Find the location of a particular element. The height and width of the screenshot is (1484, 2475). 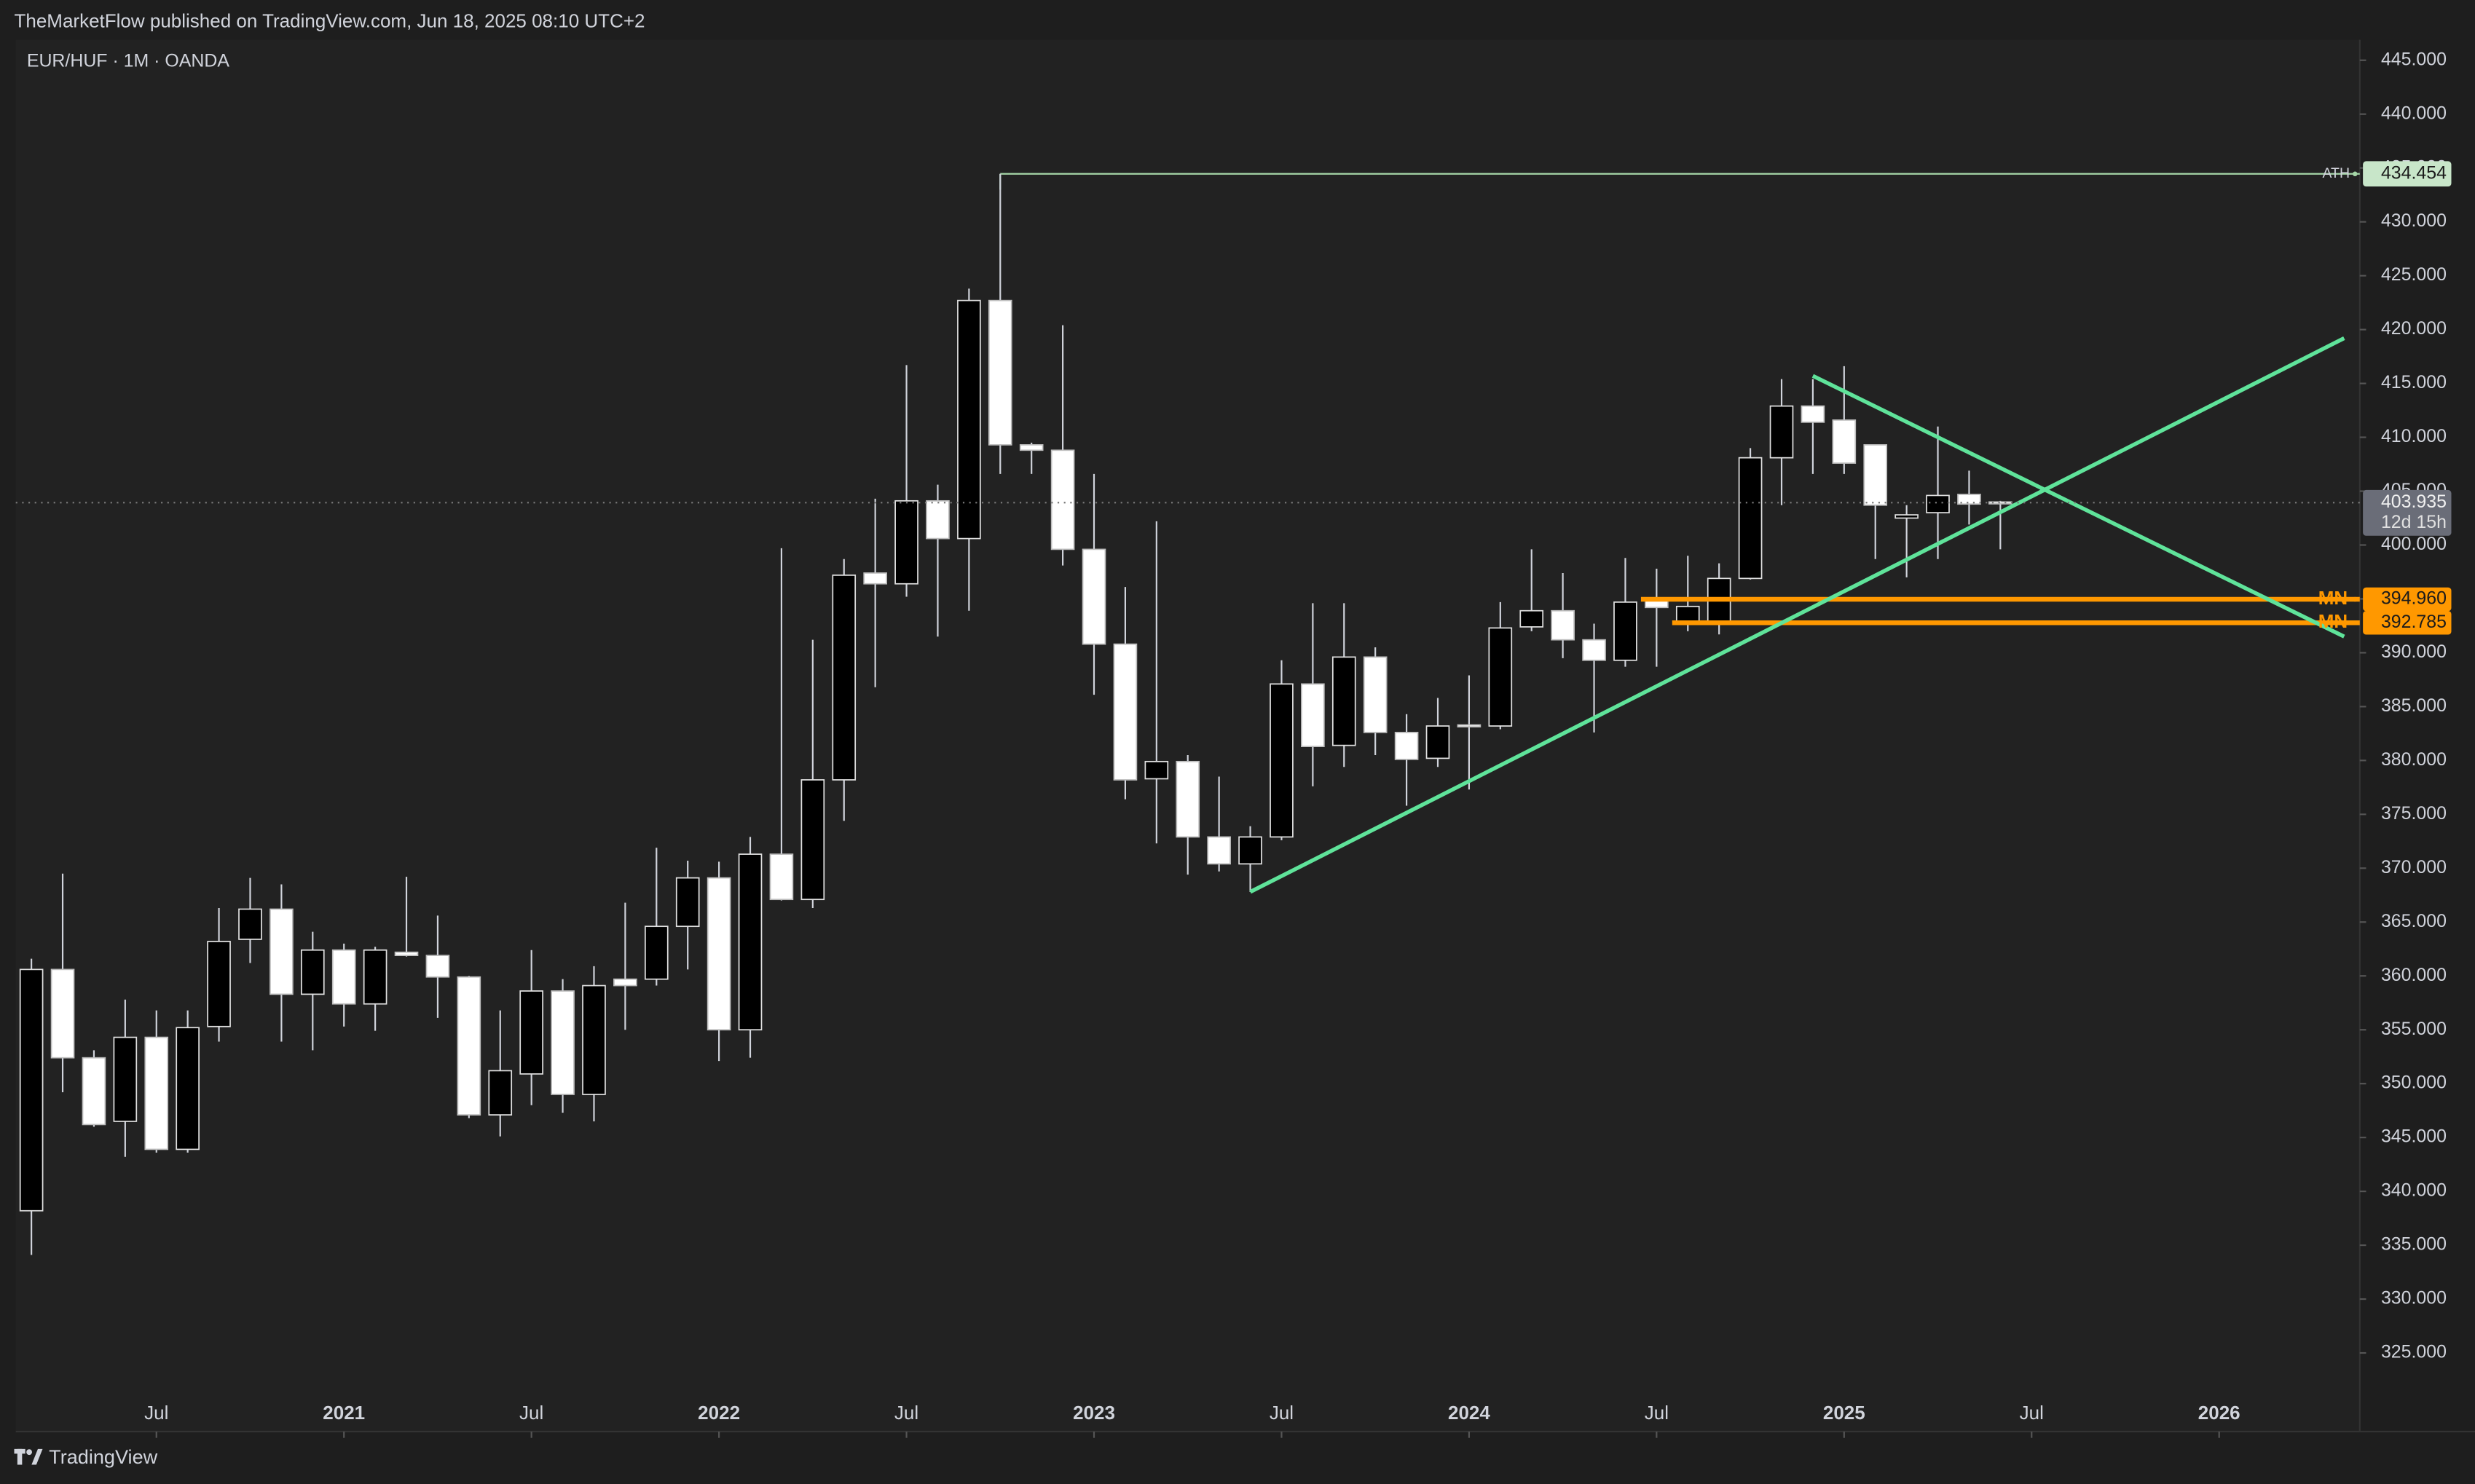

ath-price-box is located at coordinates (2407, 174).